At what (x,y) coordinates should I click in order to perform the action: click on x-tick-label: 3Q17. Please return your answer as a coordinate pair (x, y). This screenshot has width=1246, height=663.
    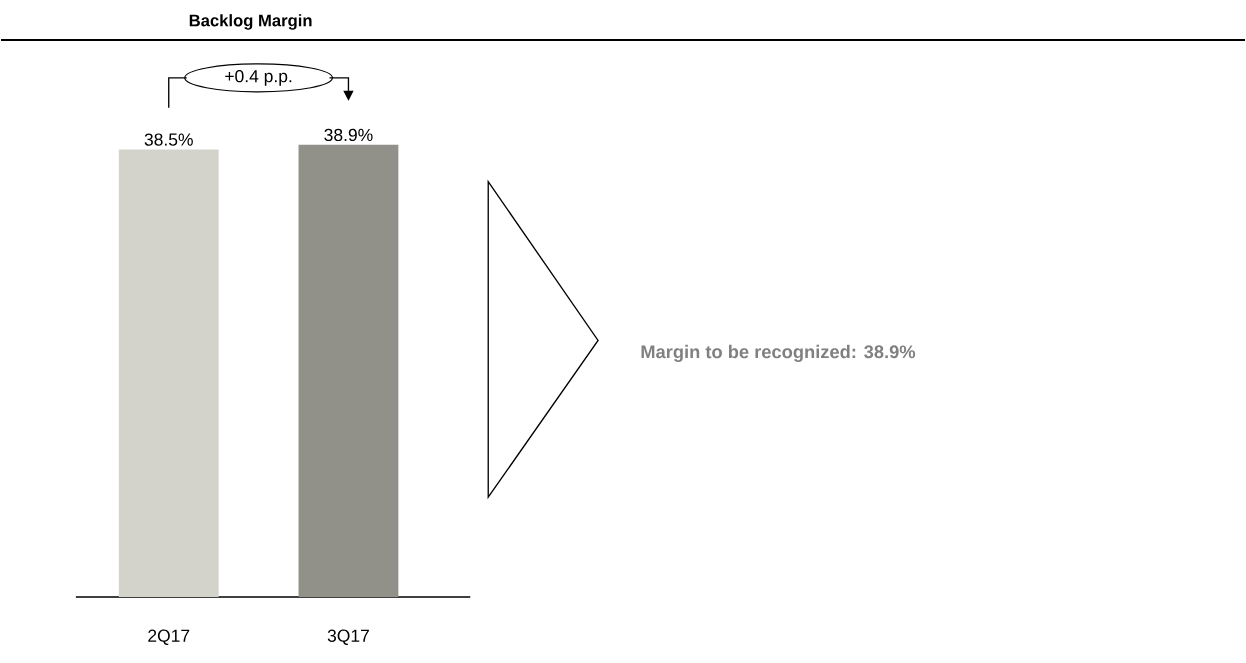
    Looking at the image, I should click on (348, 637).